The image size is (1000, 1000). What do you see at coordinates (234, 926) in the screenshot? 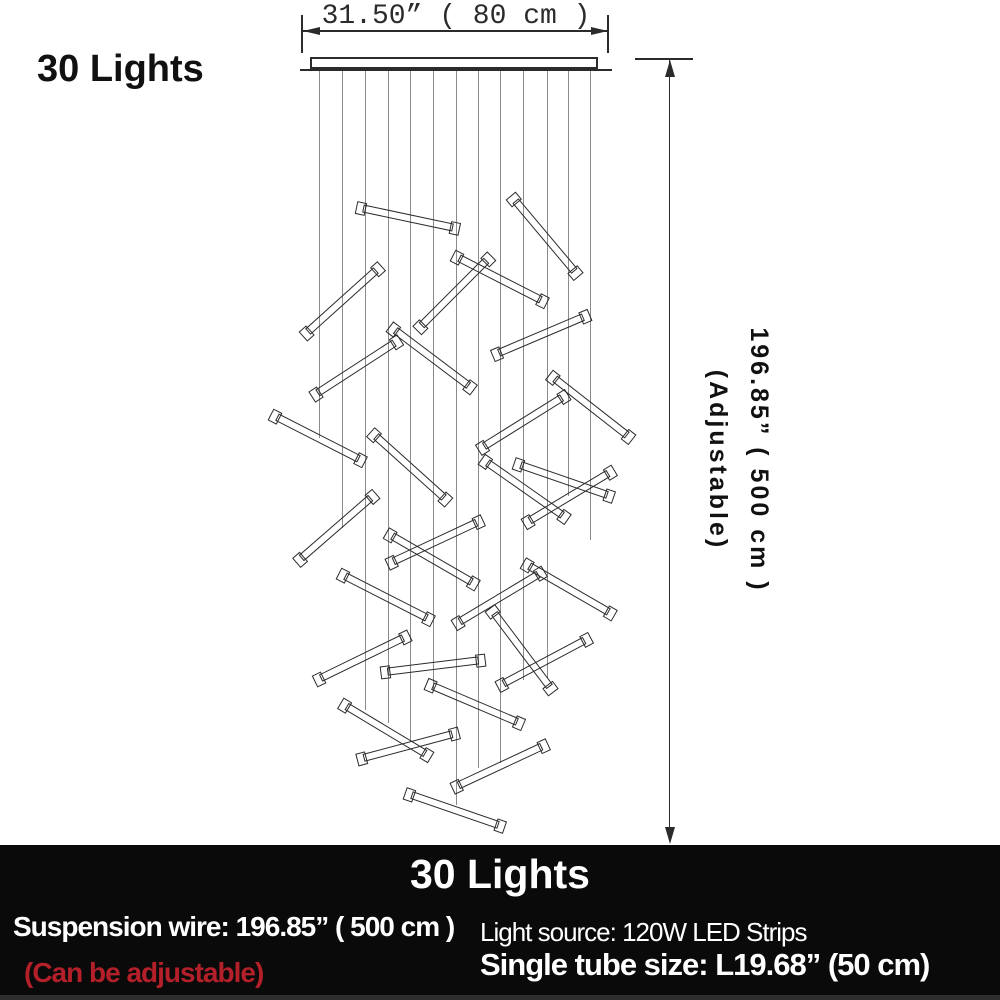
I see `suspension-wire-spec: Suspension wire: 196.85” ( 500 cm )` at bounding box center [234, 926].